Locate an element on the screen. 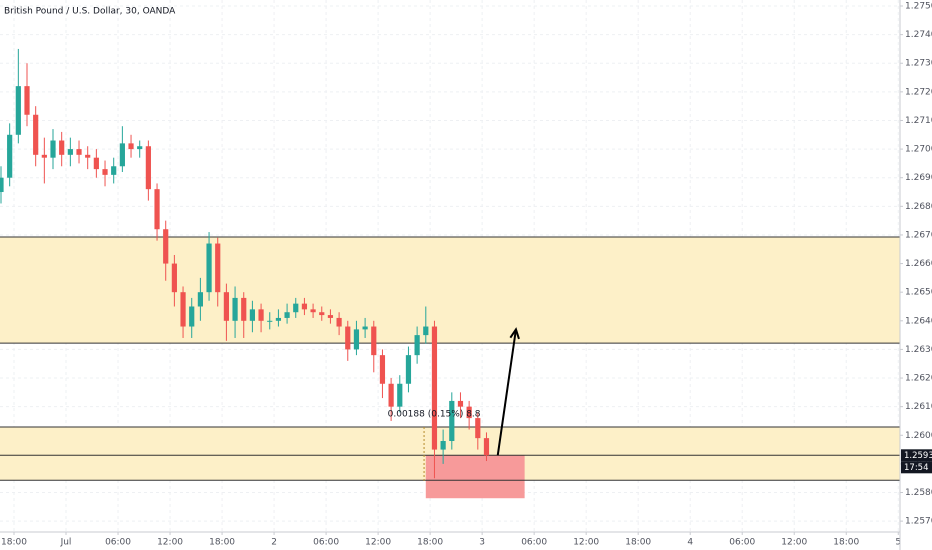  y-tick-label: 1.27300 is located at coordinates (918, 64).